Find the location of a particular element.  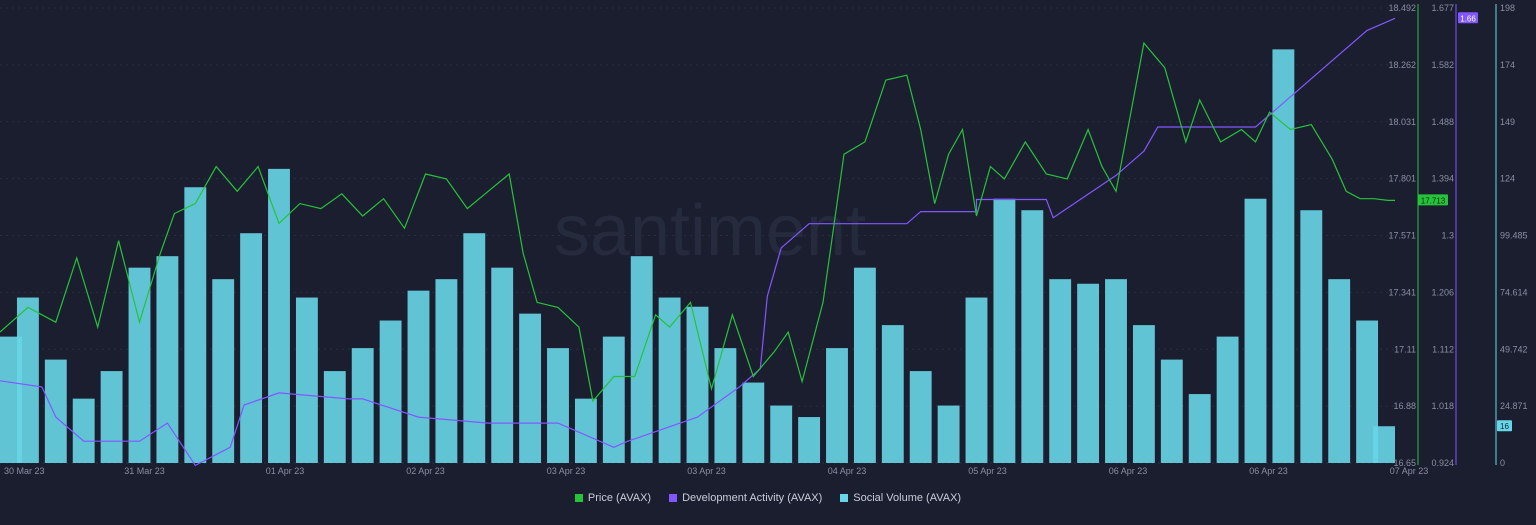

dev-activity-tick-label: 1.206 is located at coordinates (1442, 292).